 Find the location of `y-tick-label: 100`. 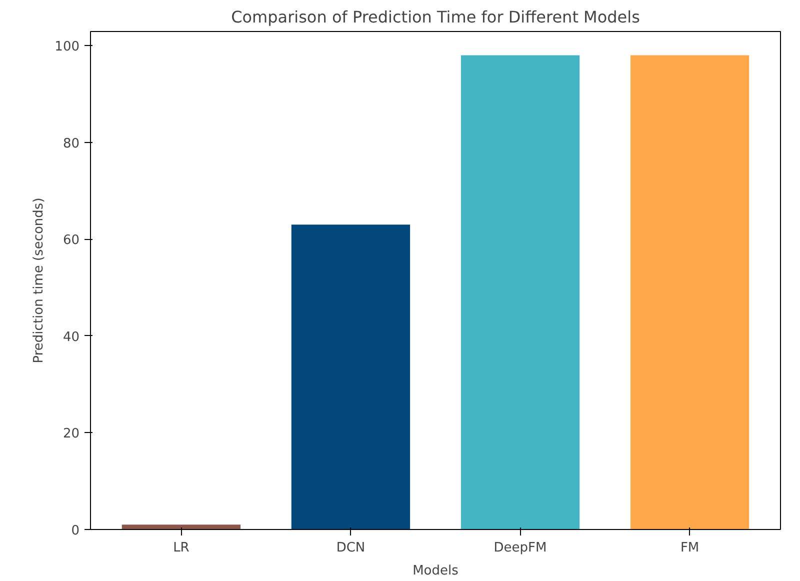

y-tick-label: 100 is located at coordinates (67, 47).